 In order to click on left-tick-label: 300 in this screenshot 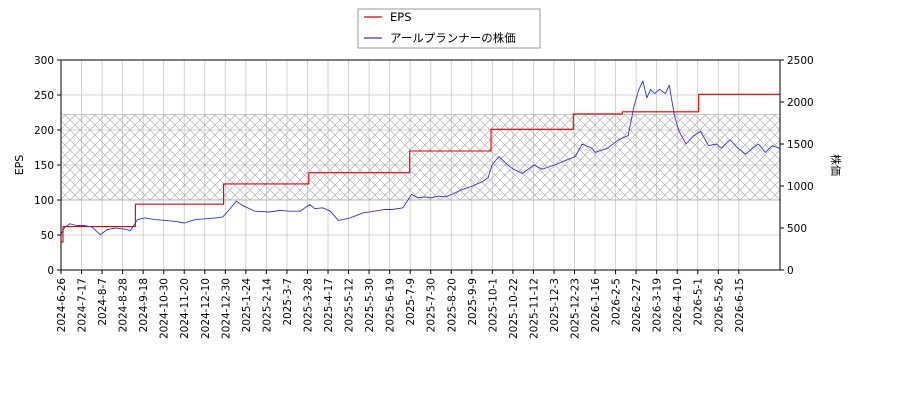, I will do `click(44, 61)`.